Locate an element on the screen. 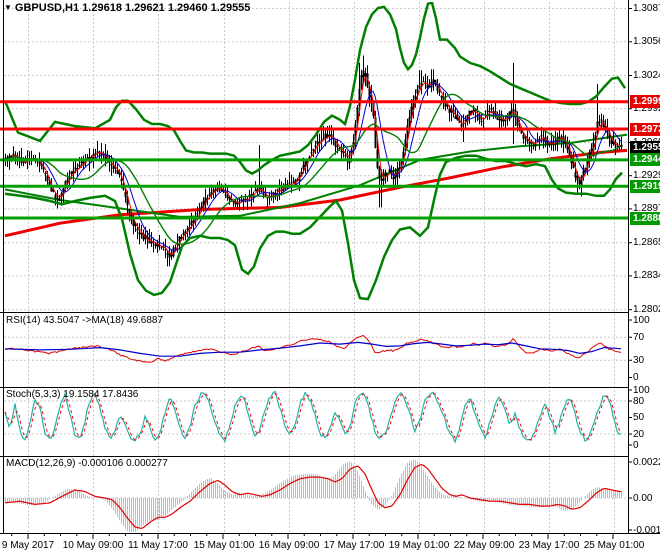 The image size is (660, 560). price-tick-label: 1.28020 is located at coordinates (646, 310).